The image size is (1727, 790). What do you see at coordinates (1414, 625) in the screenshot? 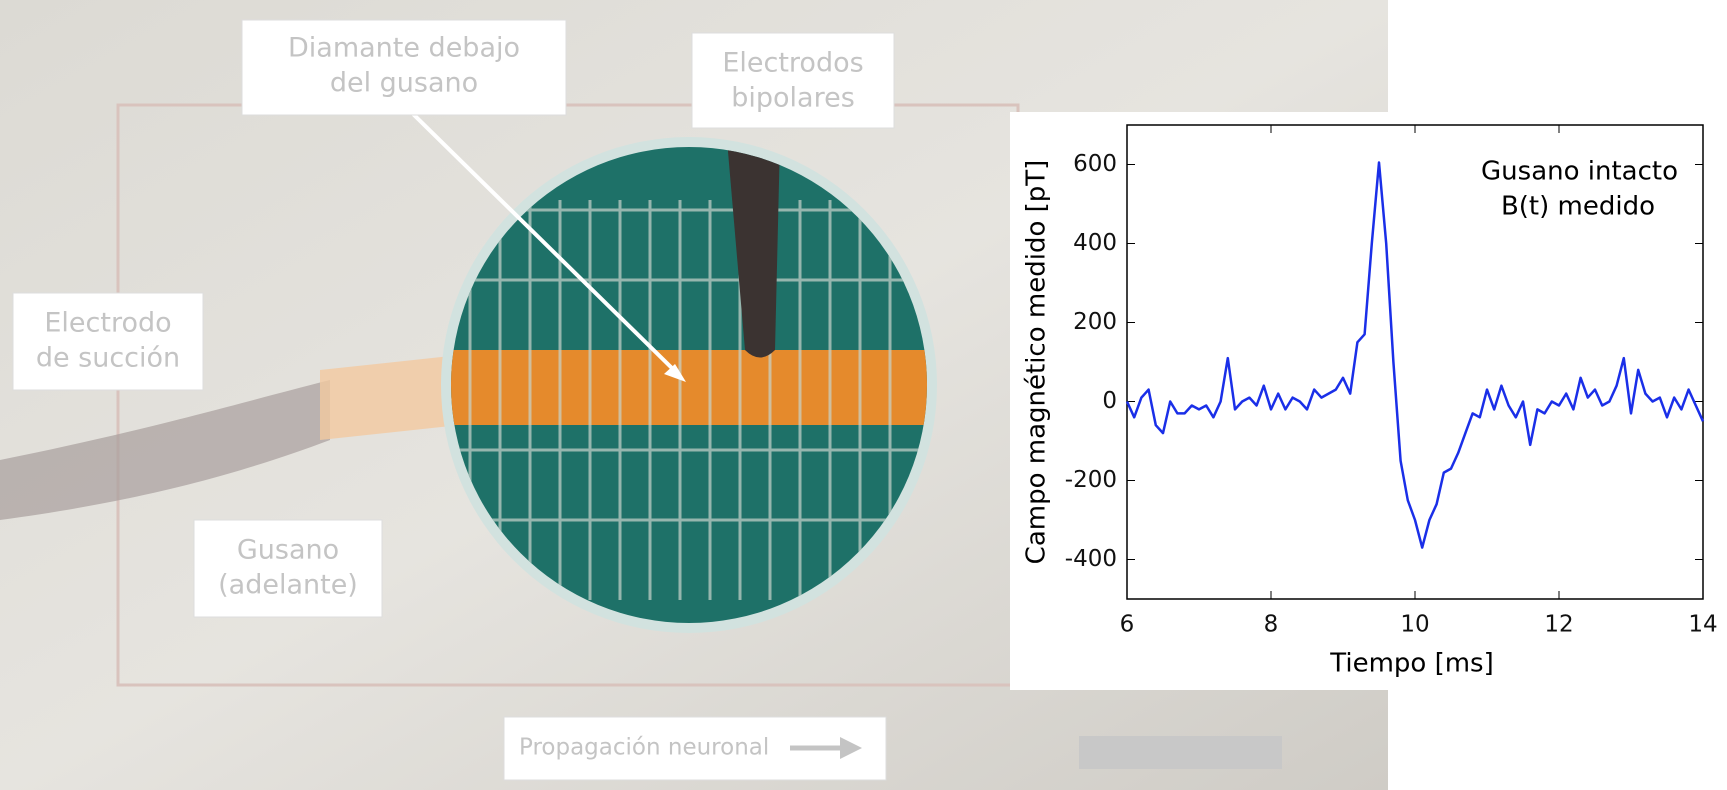
I see `x-tick-label: 10` at bounding box center [1414, 625].